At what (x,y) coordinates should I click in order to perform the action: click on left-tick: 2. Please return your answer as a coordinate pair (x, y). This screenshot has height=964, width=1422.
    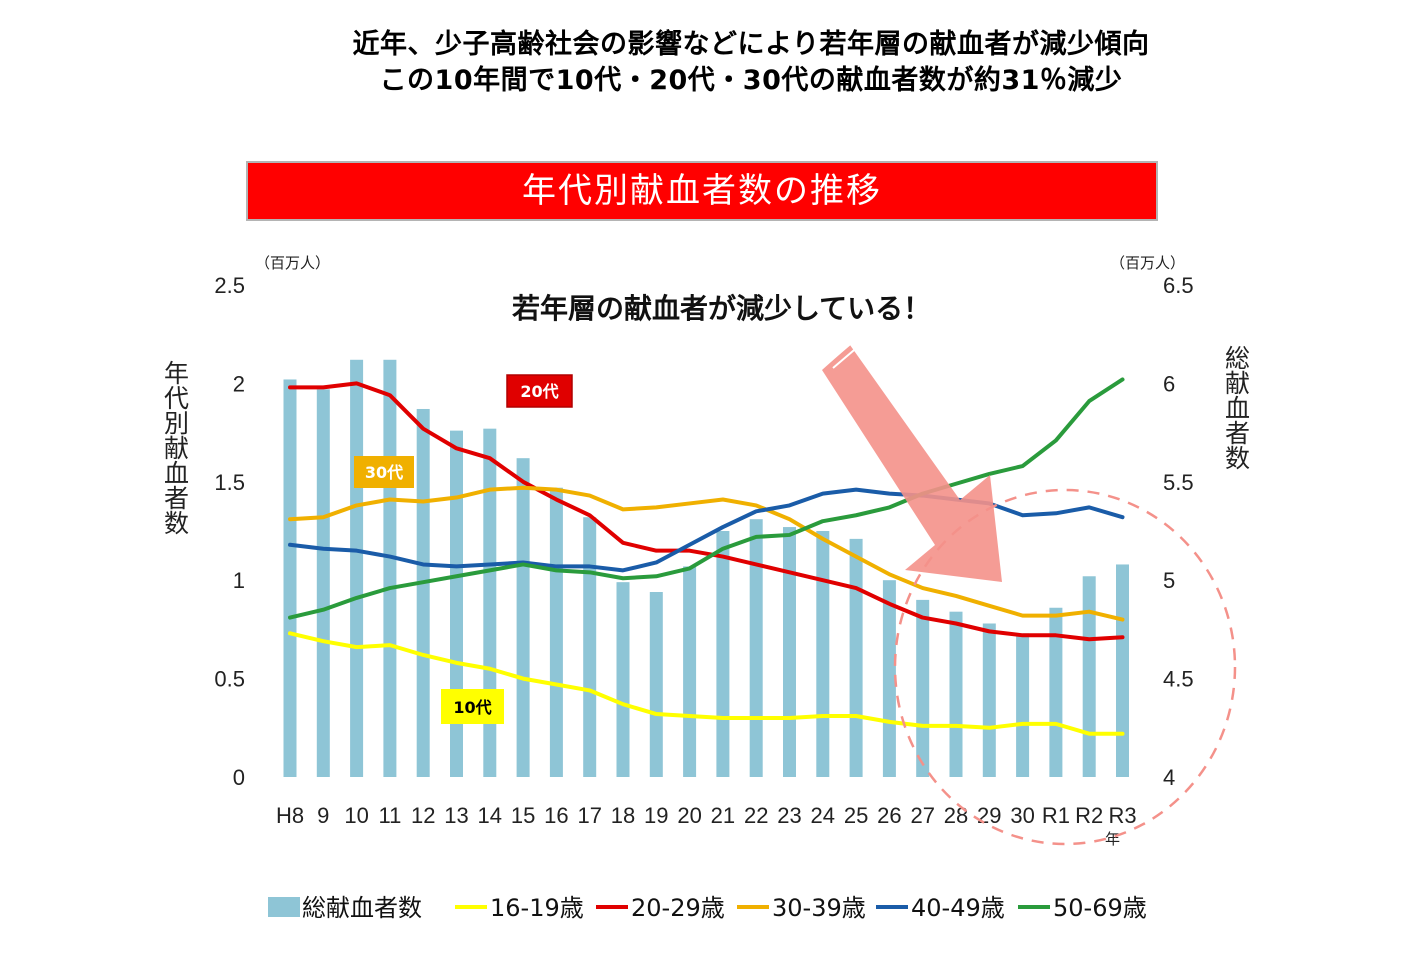
    Looking at the image, I should click on (239, 383).